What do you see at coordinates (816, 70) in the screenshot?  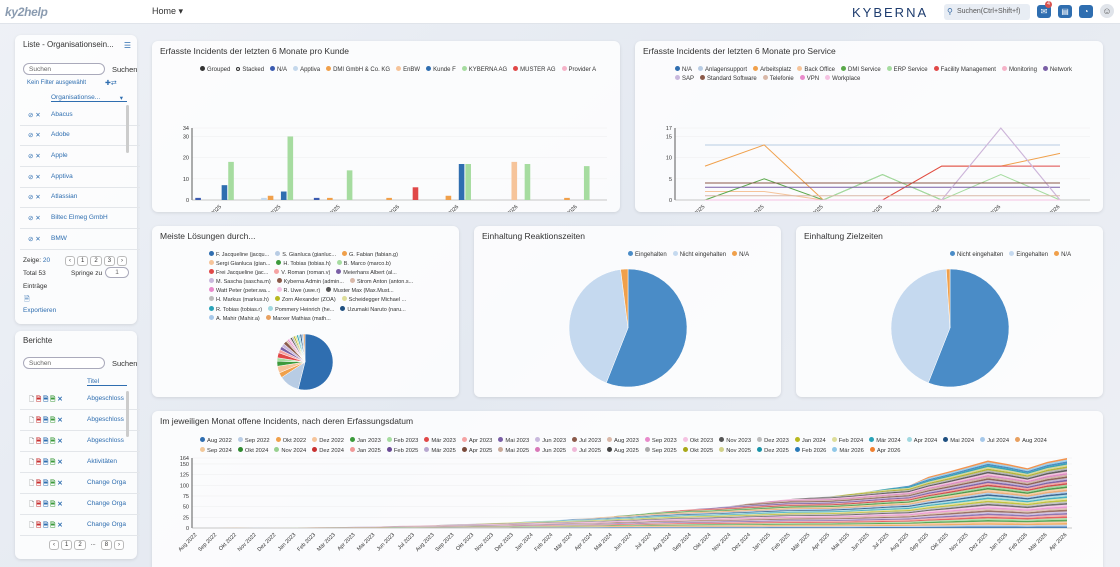 I see `legend-item: Back Office` at bounding box center [816, 70].